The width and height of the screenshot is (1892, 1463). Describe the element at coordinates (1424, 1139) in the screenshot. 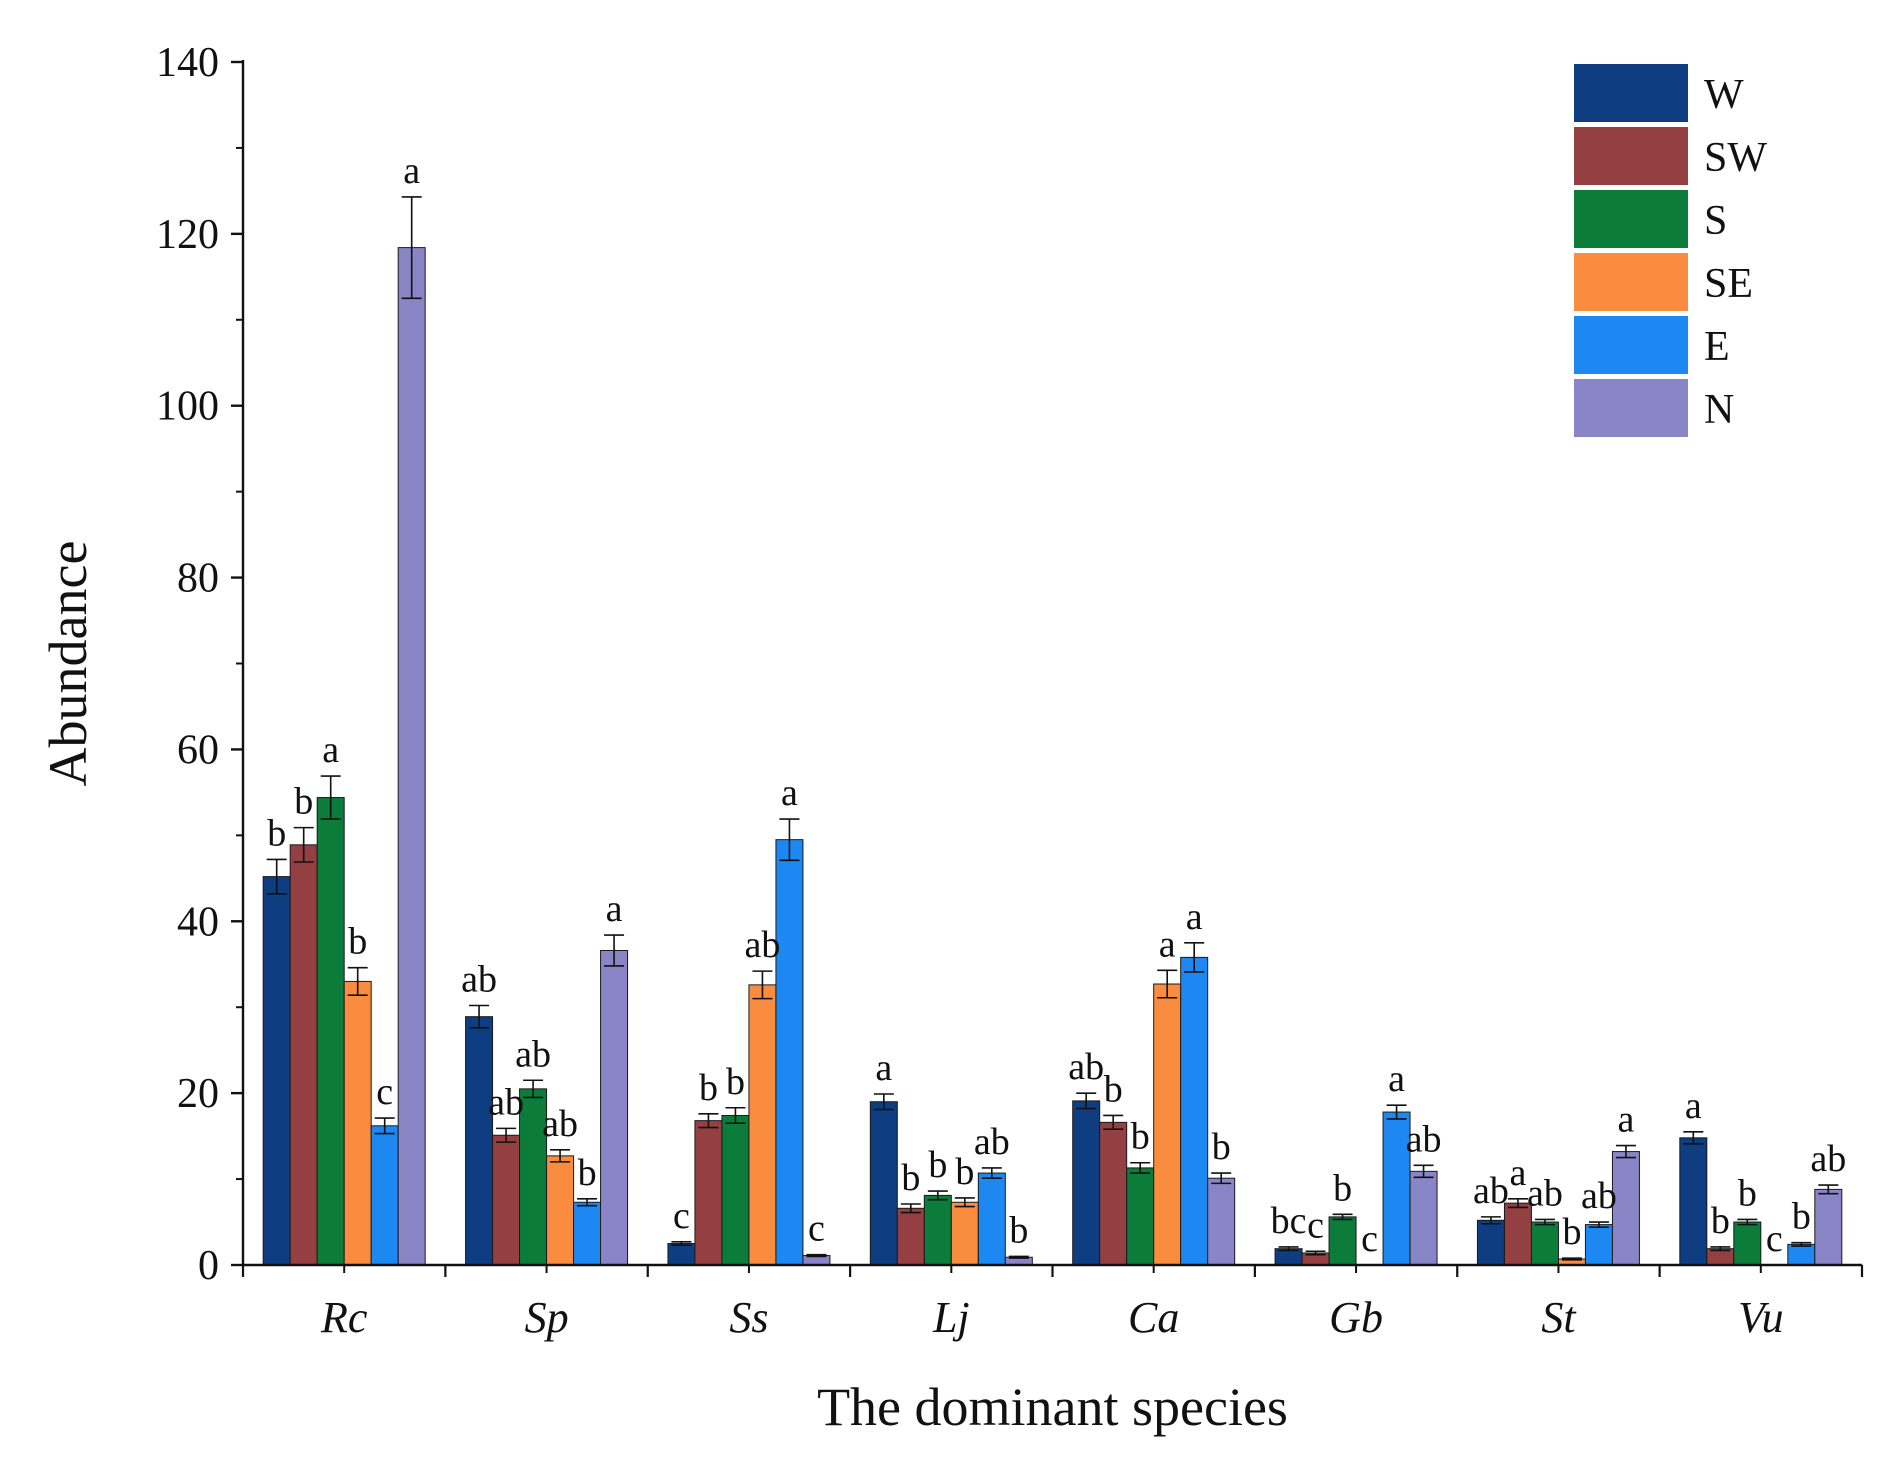

I see `significance-letter-N-Gb: ab` at that location.